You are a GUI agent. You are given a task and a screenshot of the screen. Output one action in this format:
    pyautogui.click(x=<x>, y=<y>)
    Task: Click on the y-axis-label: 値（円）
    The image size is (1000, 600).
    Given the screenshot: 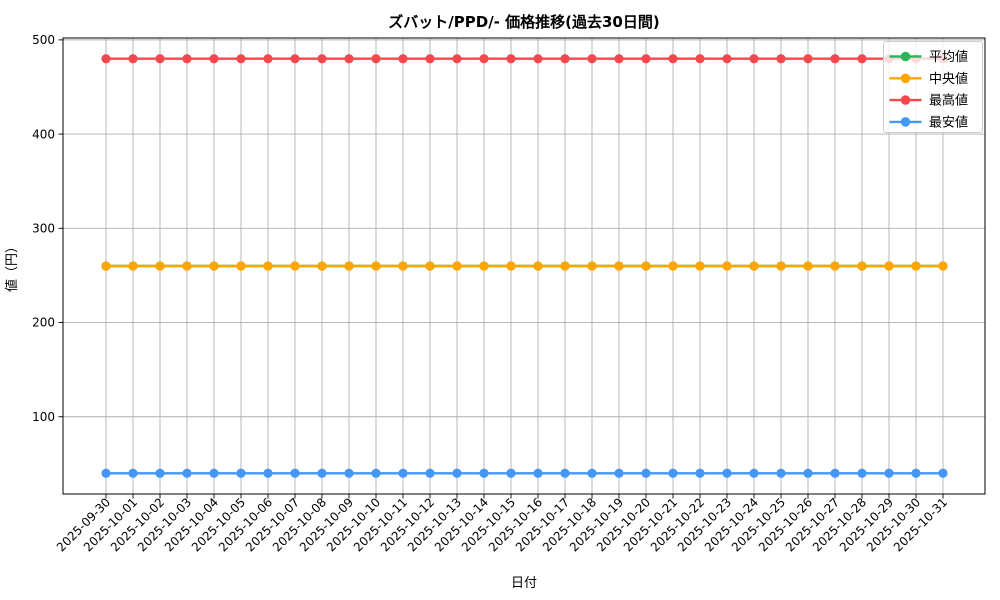 What is the action you would take?
    pyautogui.click(x=12, y=266)
    